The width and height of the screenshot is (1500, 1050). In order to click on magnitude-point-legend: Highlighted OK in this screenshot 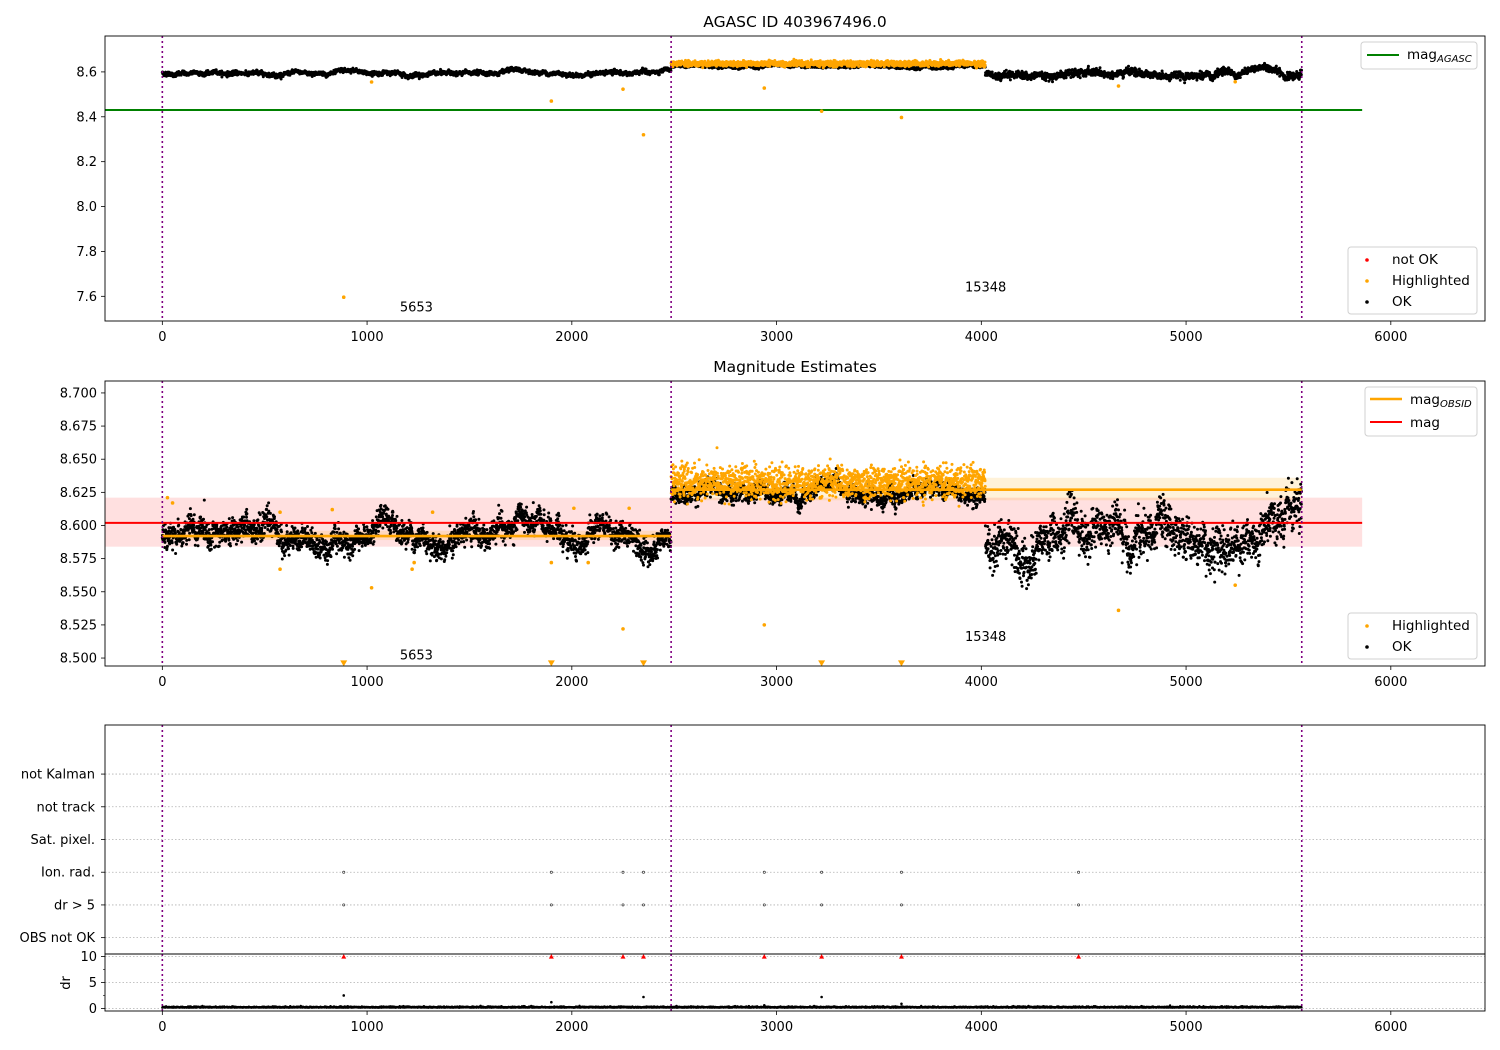, I will do `click(1412, 636)`.